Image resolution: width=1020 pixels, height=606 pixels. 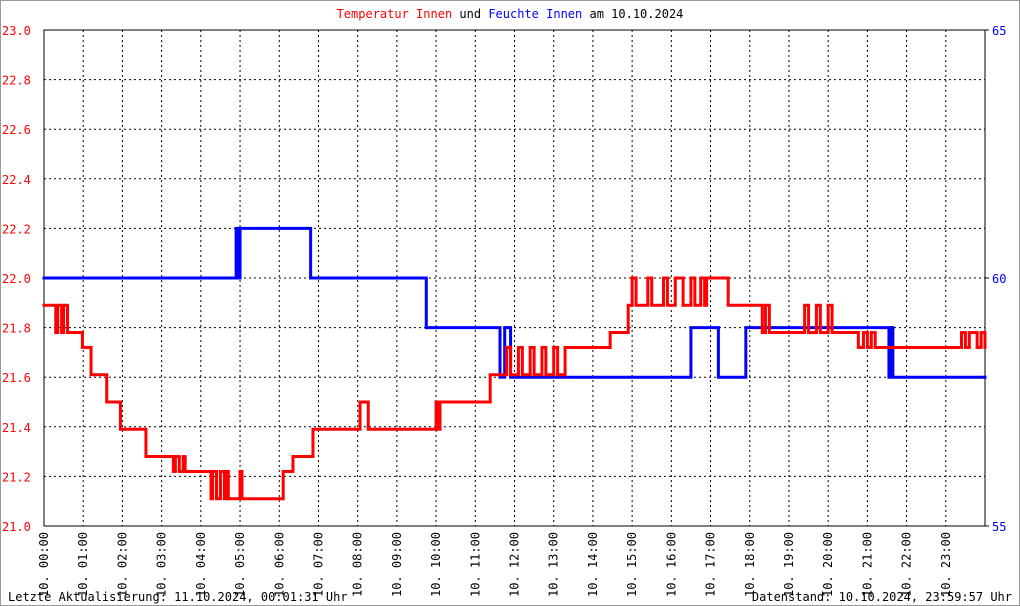 What do you see at coordinates (16, 527) in the screenshot?
I see `y-tick-label: 21.0` at bounding box center [16, 527].